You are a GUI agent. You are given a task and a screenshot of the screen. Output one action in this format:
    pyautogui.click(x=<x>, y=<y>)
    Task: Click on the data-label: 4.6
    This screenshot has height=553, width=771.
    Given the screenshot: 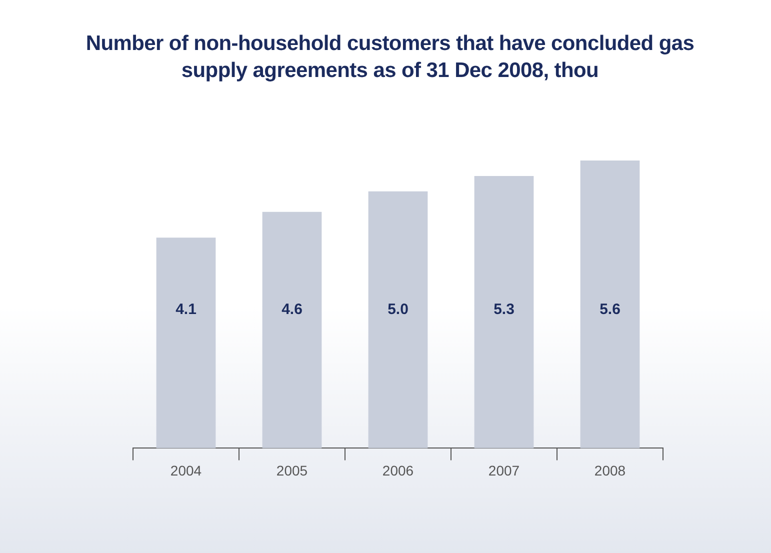 What is the action you would take?
    pyautogui.click(x=292, y=309)
    